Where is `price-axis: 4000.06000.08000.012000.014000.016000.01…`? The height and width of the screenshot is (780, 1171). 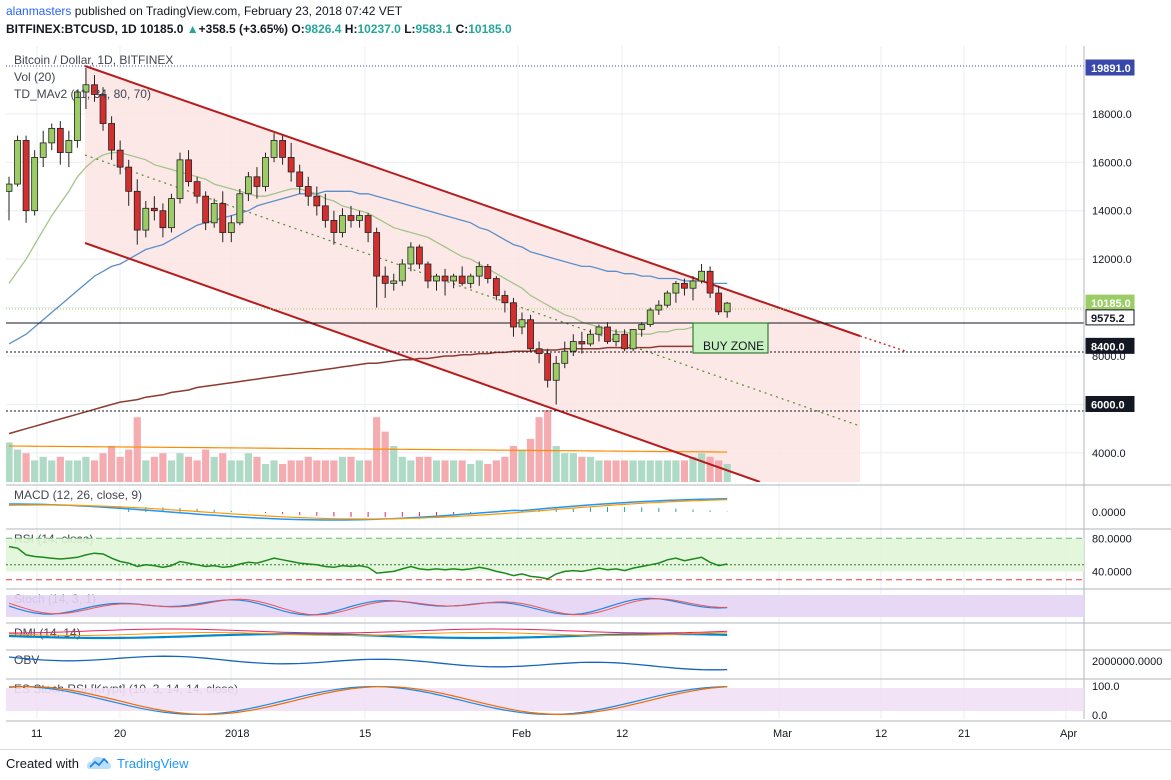 price-axis: 4000.06000.08000.012000.014000.016000.01… is located at coordinates (1107, 382).